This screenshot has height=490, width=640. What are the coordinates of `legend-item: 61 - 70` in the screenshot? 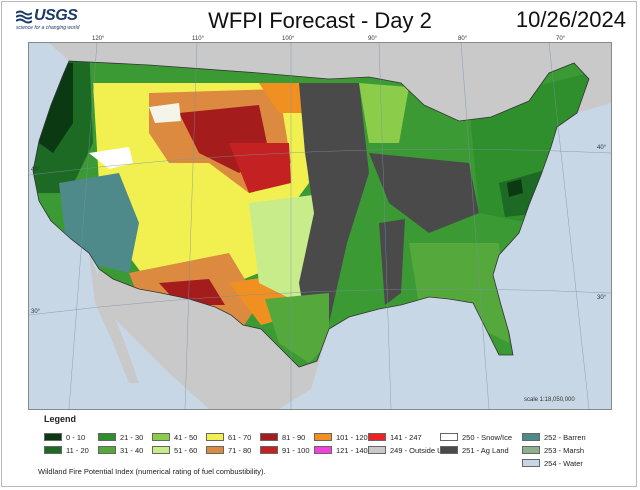 It's located at (228, 437).